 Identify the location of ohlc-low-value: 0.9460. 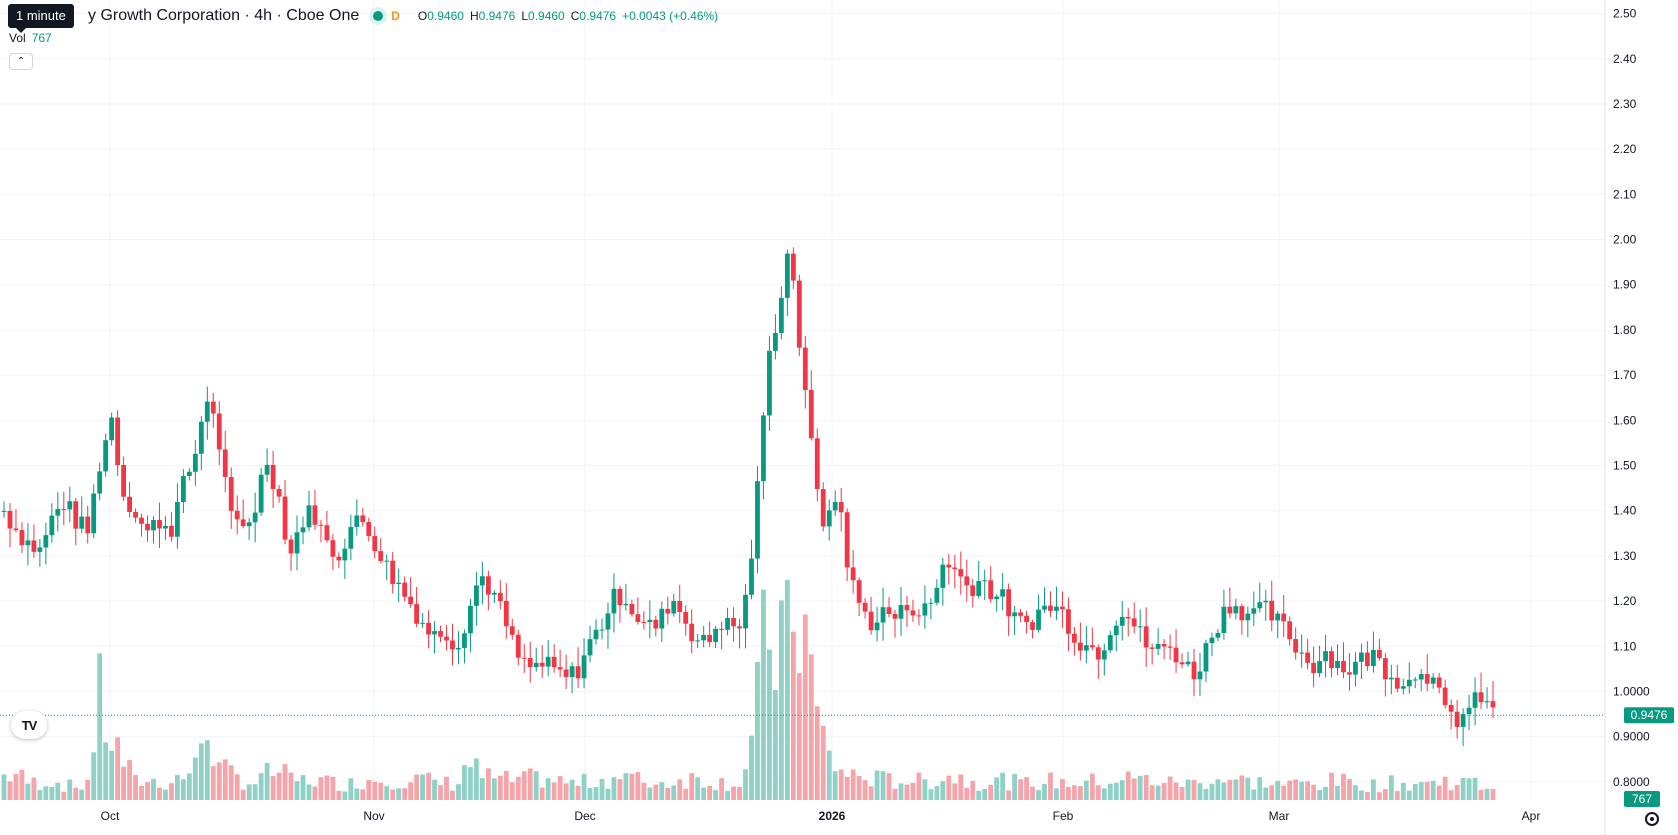
(546, 16).